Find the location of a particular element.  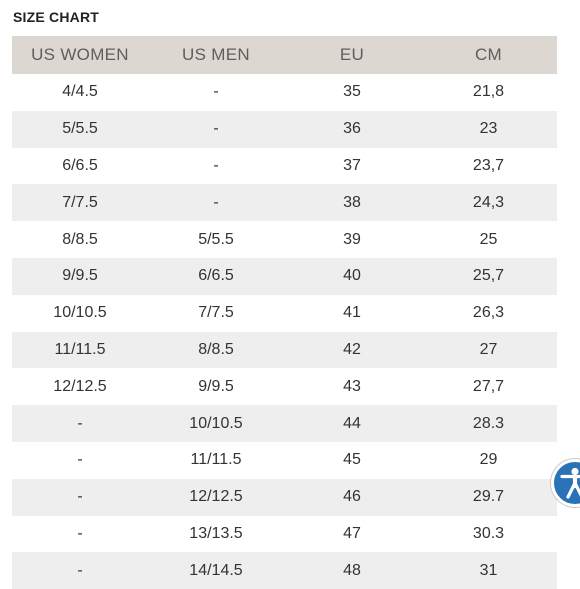

header-us-women: US WOMEN is located at coordinates (80, 55).